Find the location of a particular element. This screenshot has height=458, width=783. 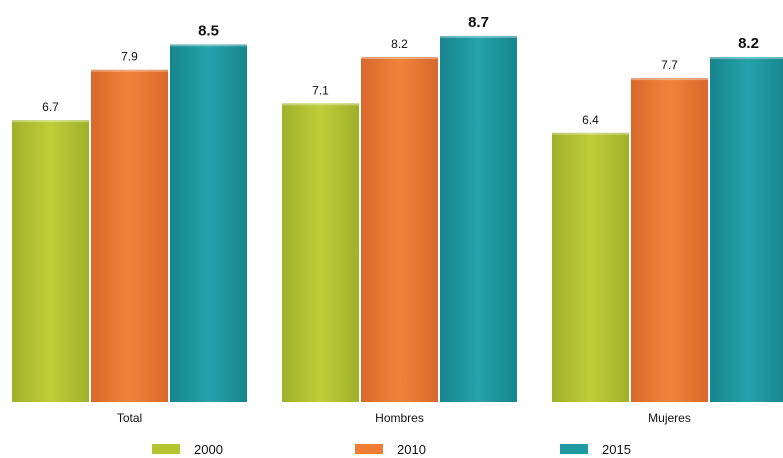

legend-item-2000: 2000 is located at coordinates (187, 449).